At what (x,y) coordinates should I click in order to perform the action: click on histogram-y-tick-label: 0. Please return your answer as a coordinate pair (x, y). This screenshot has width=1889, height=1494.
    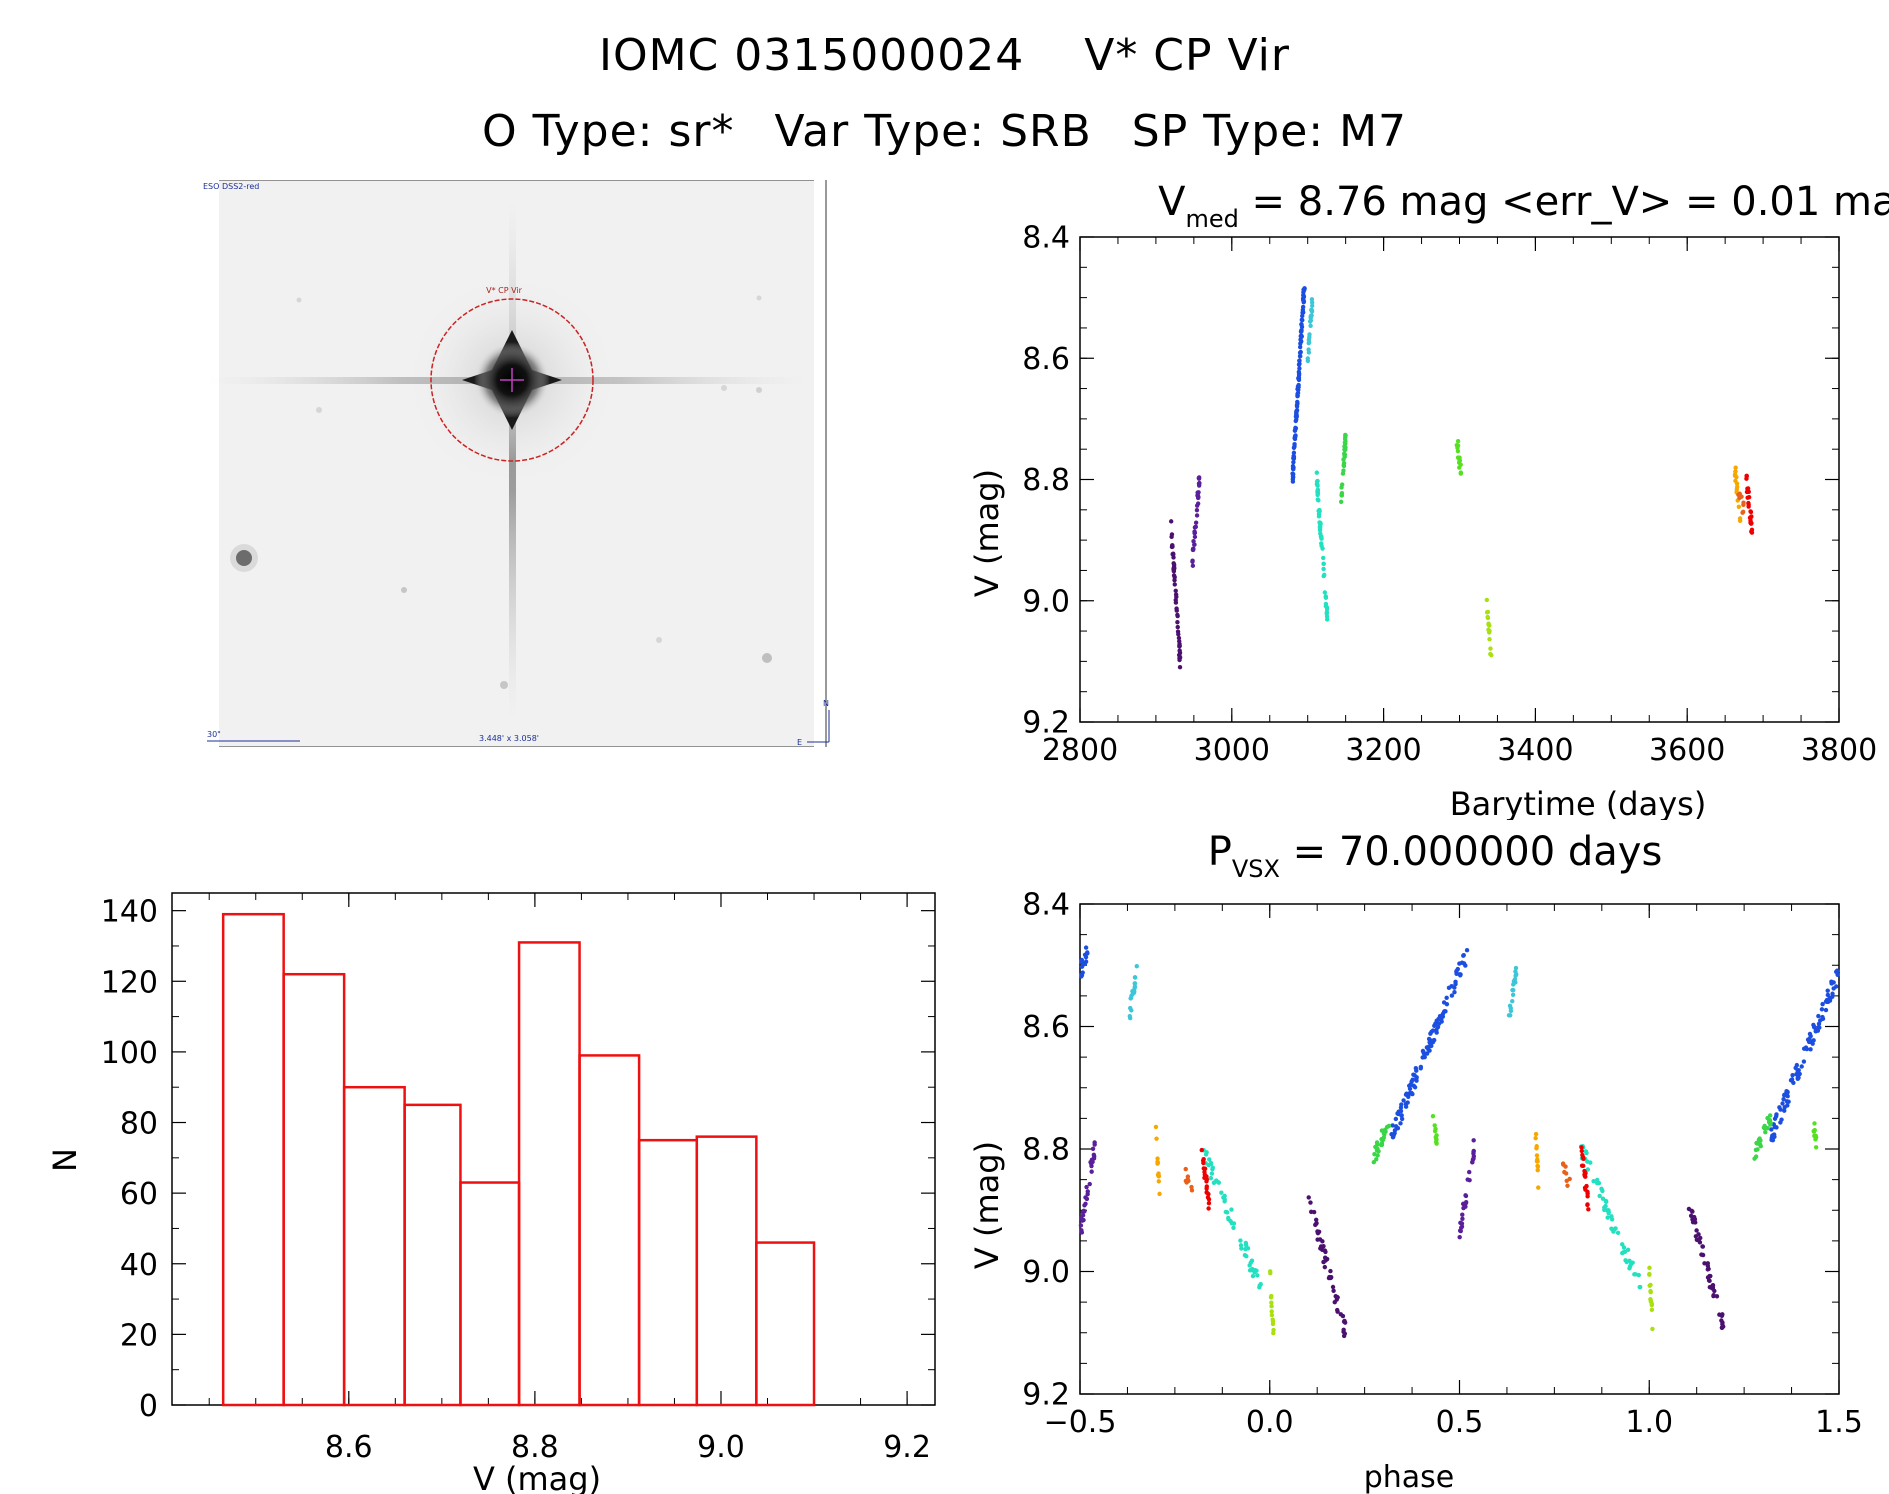
    Looking at the image, I should click on (148, 1406).